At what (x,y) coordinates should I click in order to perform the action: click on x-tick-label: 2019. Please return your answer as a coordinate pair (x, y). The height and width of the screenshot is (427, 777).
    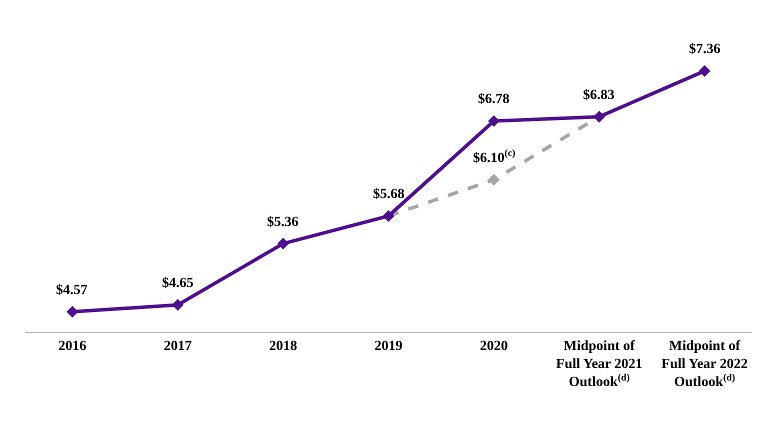
    Looking at the image, I should click on (388, 346).